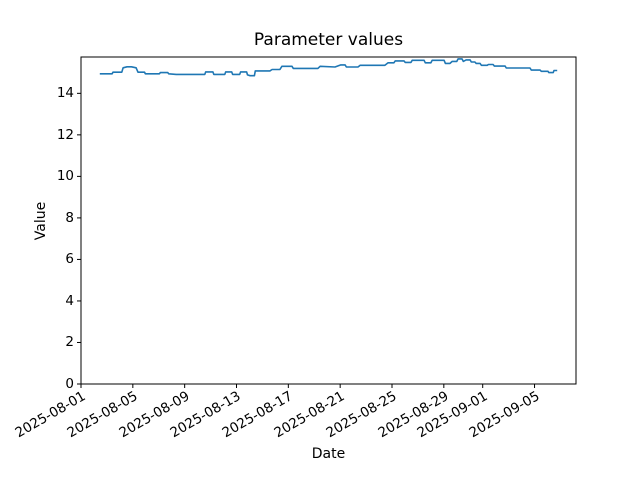 This screenshot has height=480, width=640. What do you see at coordinates (69, 384) in the screenshot?
I see `y-tick-label: 0` at bounding box center [69, 384].